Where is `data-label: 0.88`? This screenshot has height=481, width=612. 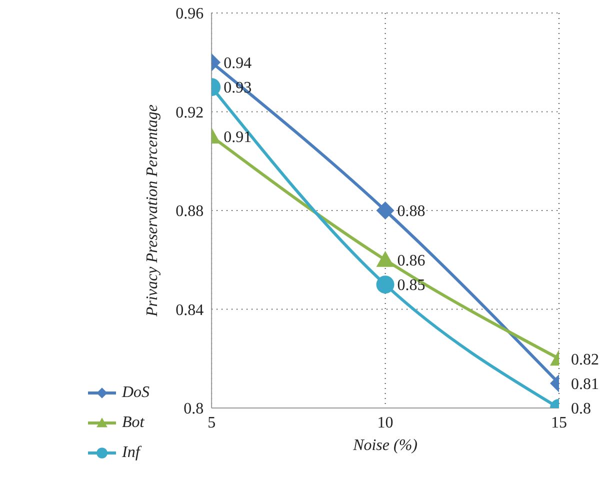
data-label: 0.88 is located at coordinates (411, 211).